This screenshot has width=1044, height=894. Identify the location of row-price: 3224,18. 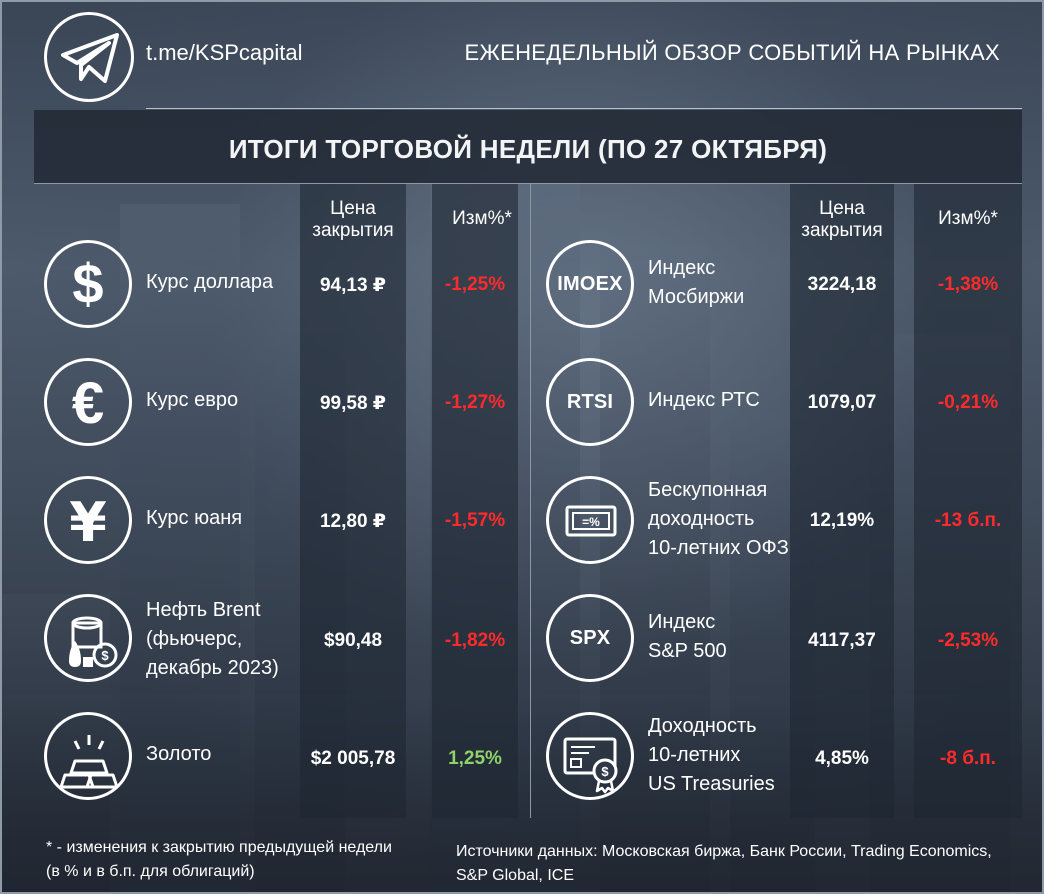
(842, 284).